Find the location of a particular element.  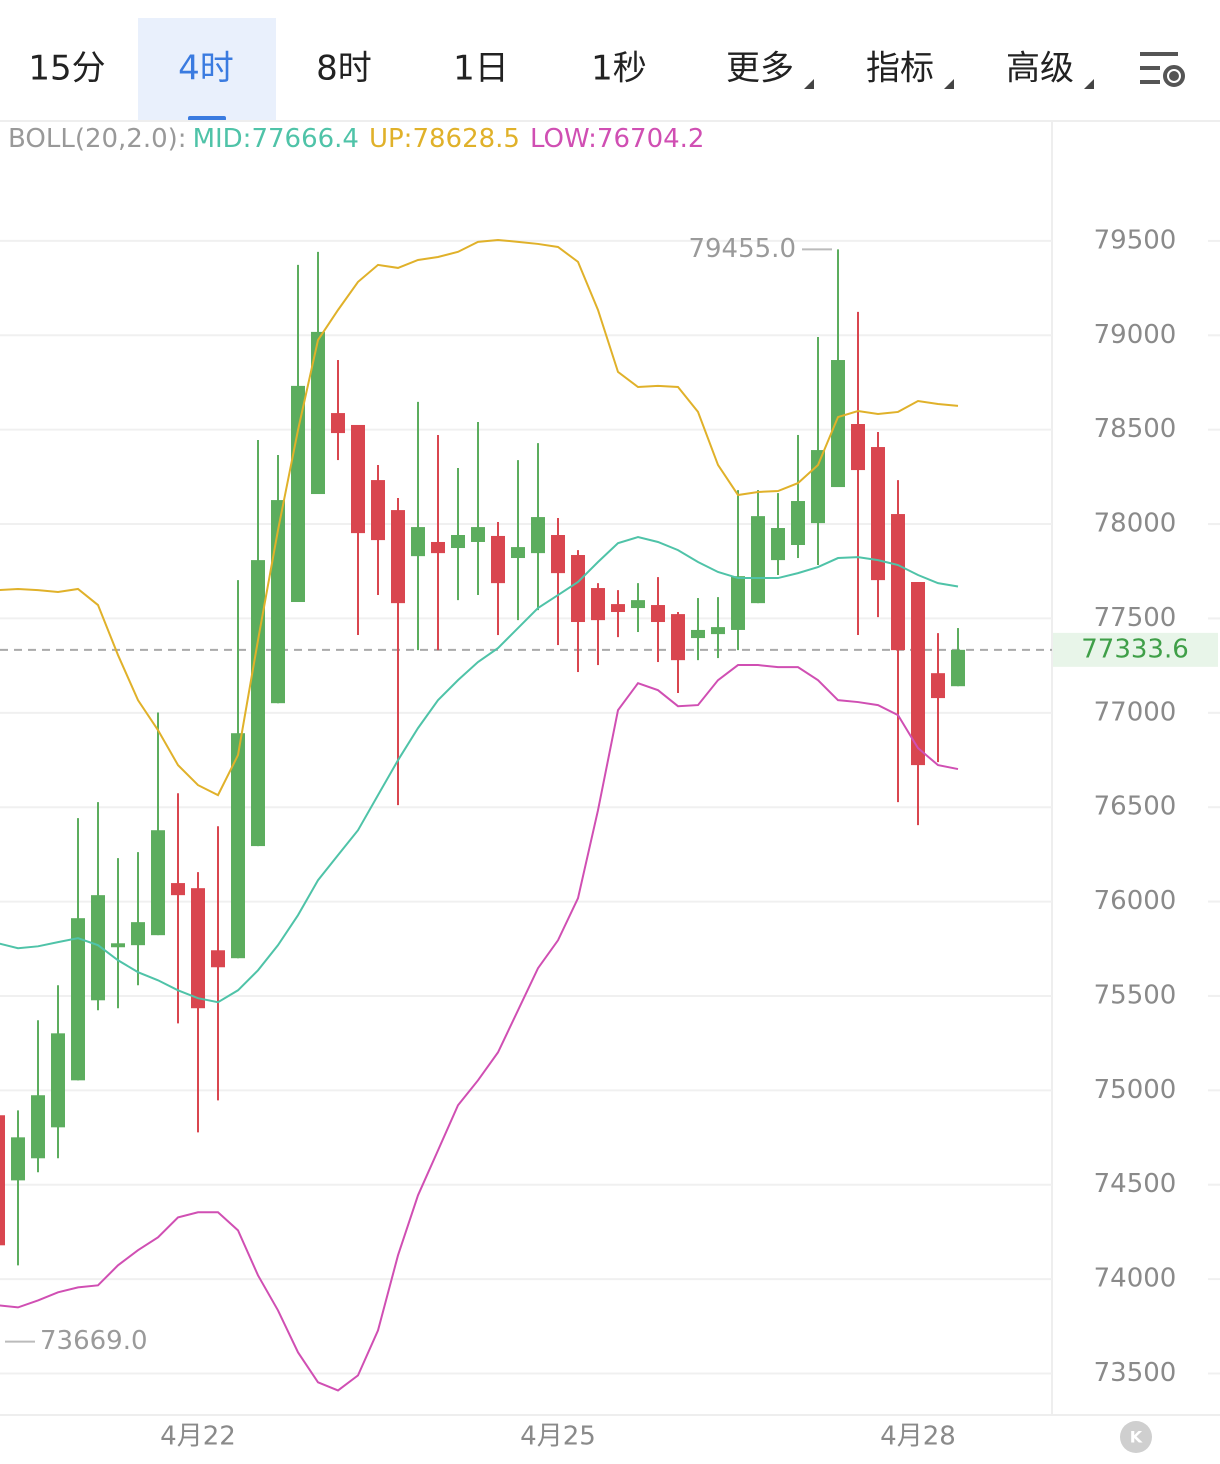

tab: 1秒 is located at coordinates (619, 69).